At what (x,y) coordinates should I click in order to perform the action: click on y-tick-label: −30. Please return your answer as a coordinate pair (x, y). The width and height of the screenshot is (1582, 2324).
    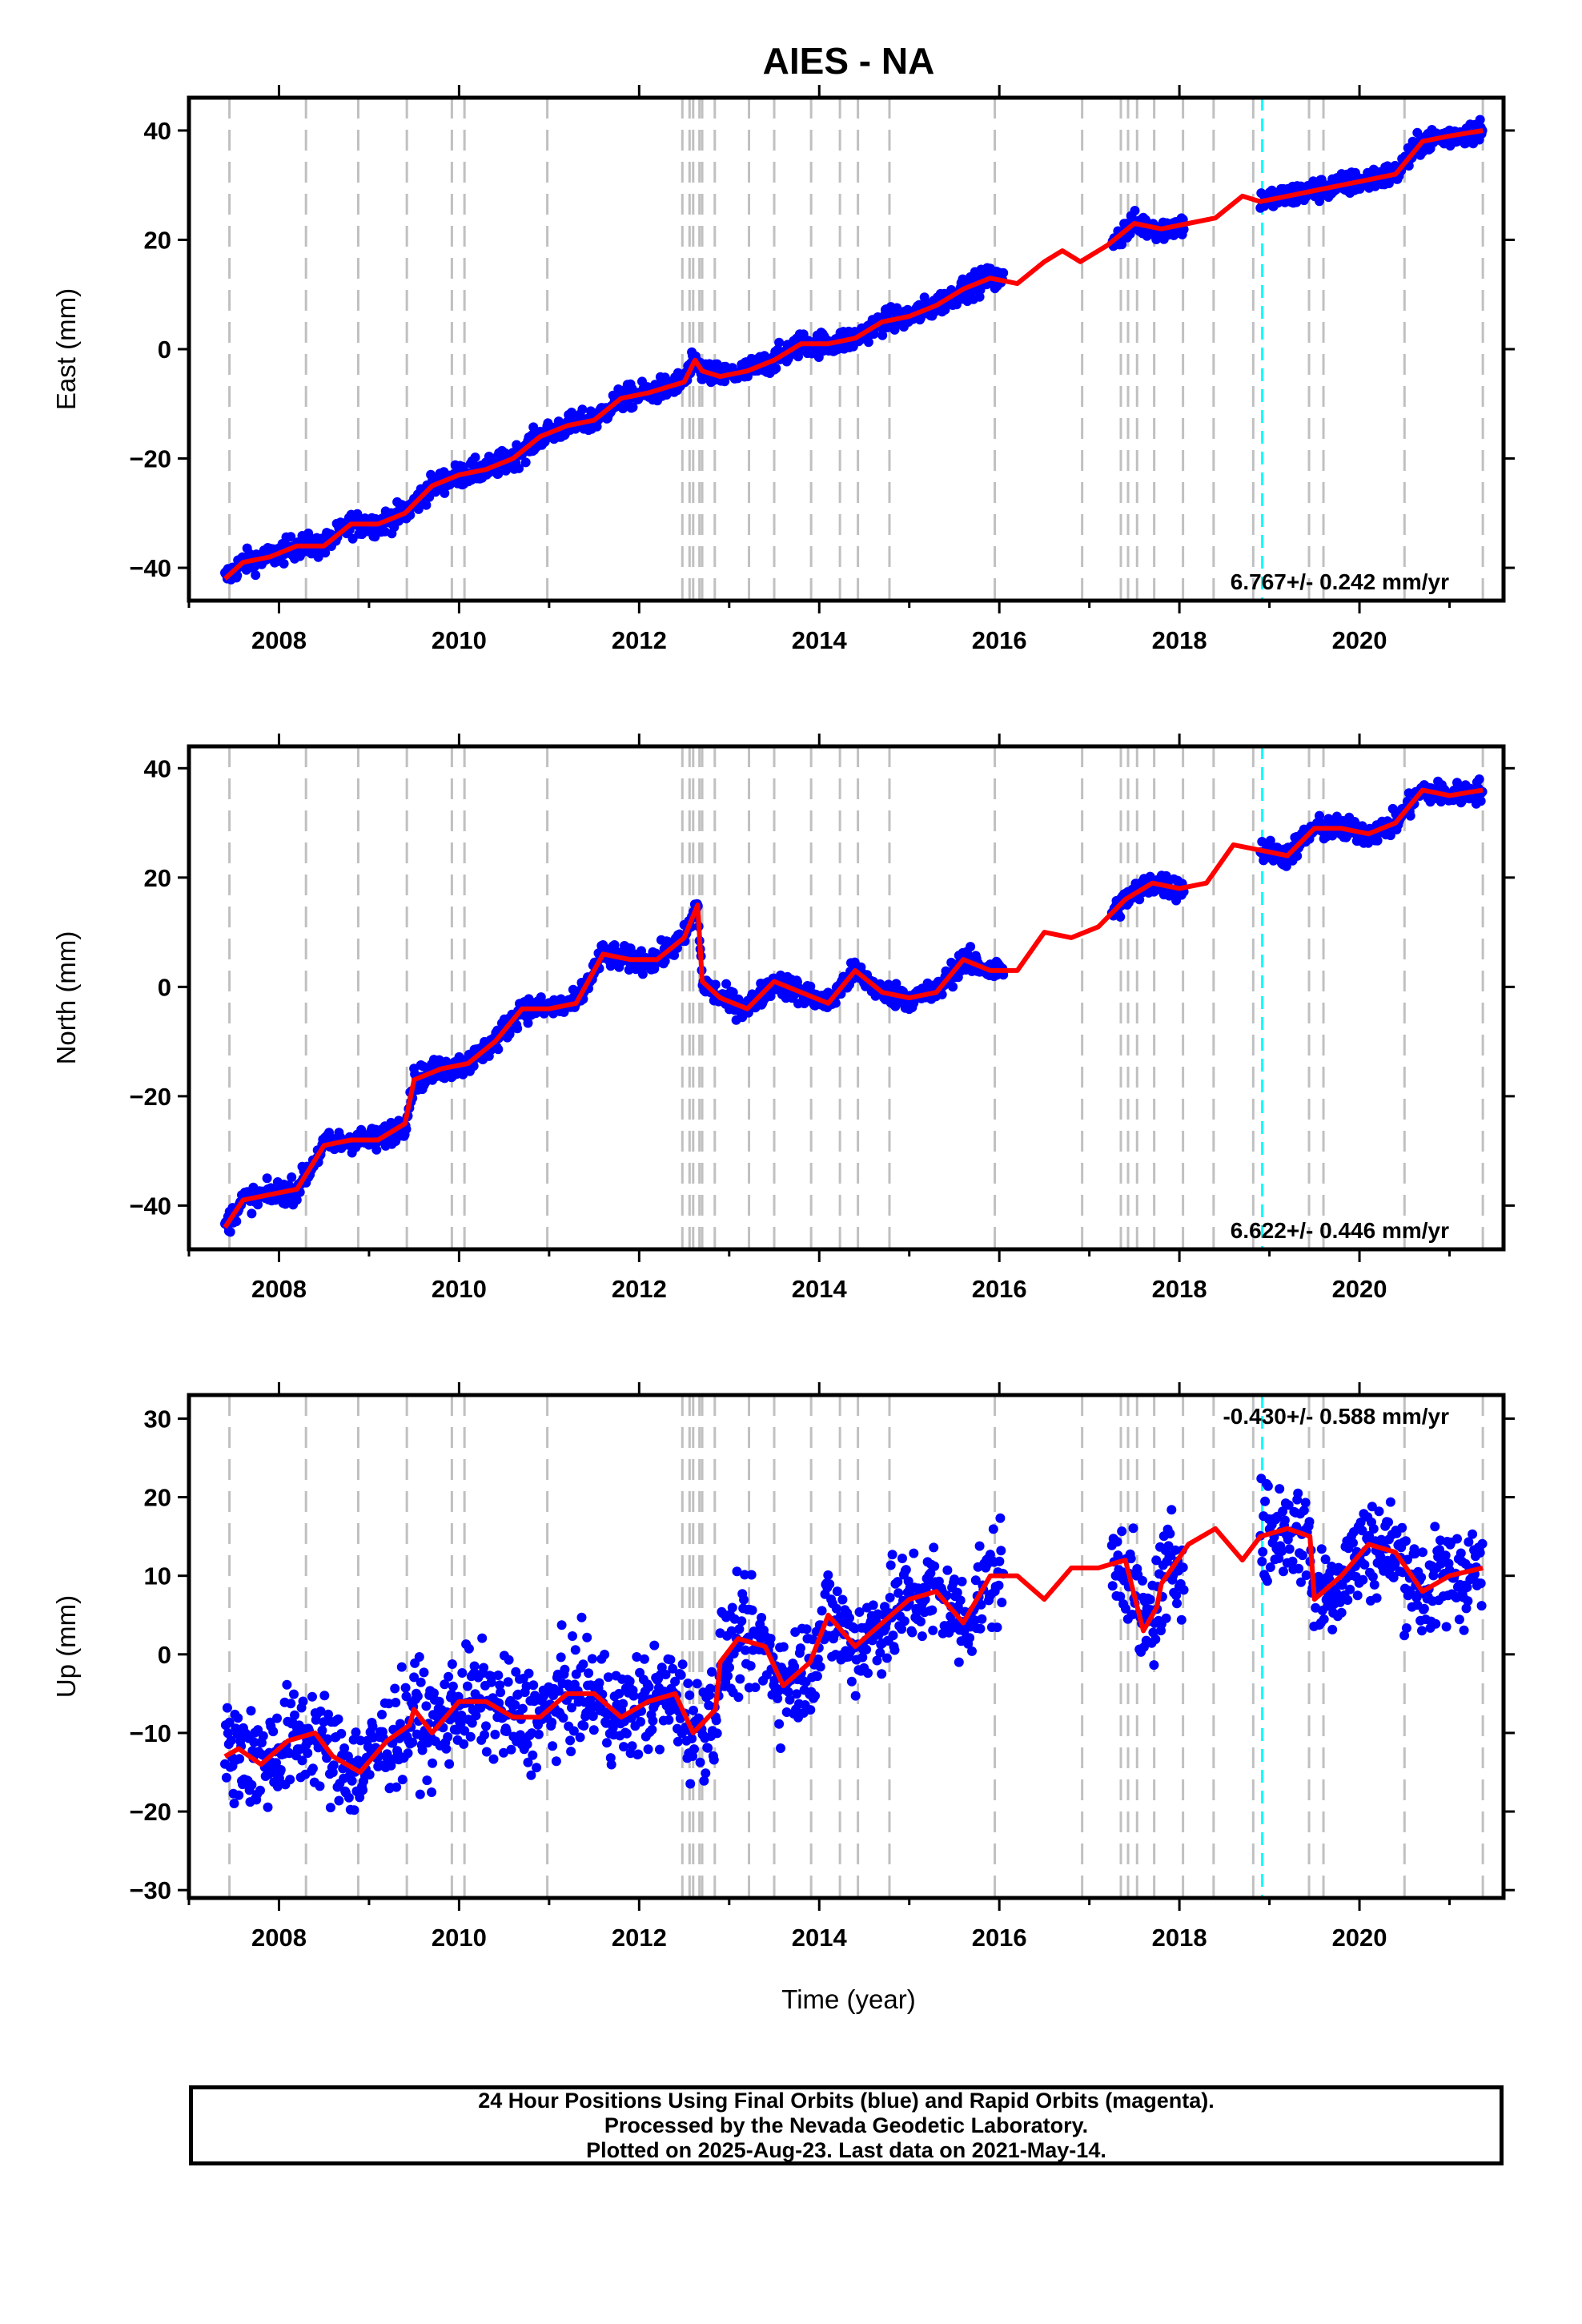
    Looking at the image, I should click on (150, 1890).